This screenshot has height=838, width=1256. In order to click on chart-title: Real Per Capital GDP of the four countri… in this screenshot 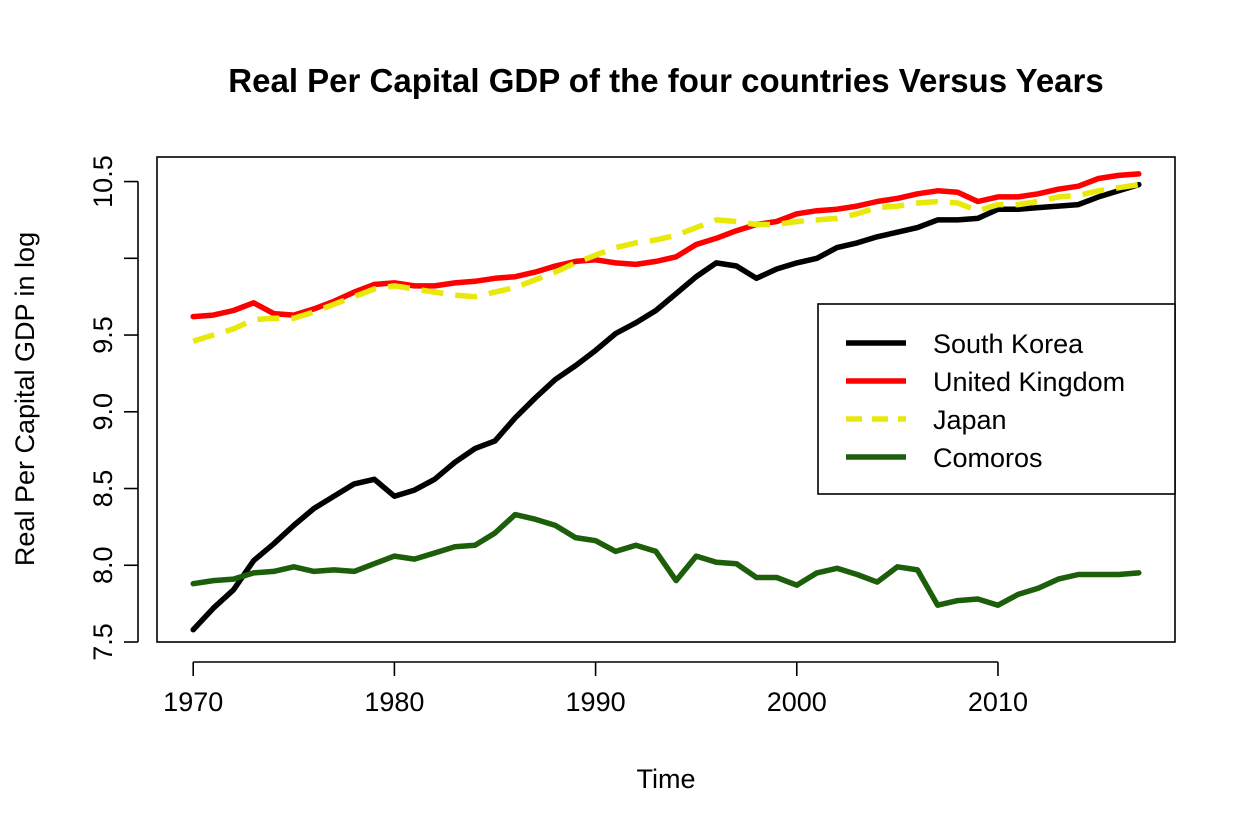, I will do `click(665, 80)`.